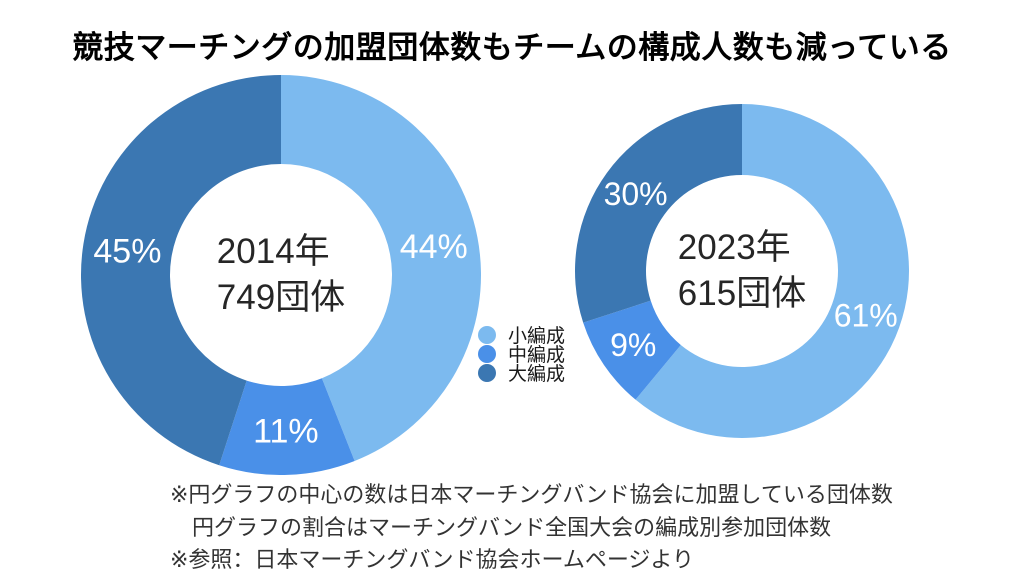 The height and width of the screenshot is (586, 1024). What do you see at coordinates (432, 559) in the screenshot?
I see `footnote-line-3: ※参照：日本マーチングバンド協会ホームページより` at bounding box center [432, 559].